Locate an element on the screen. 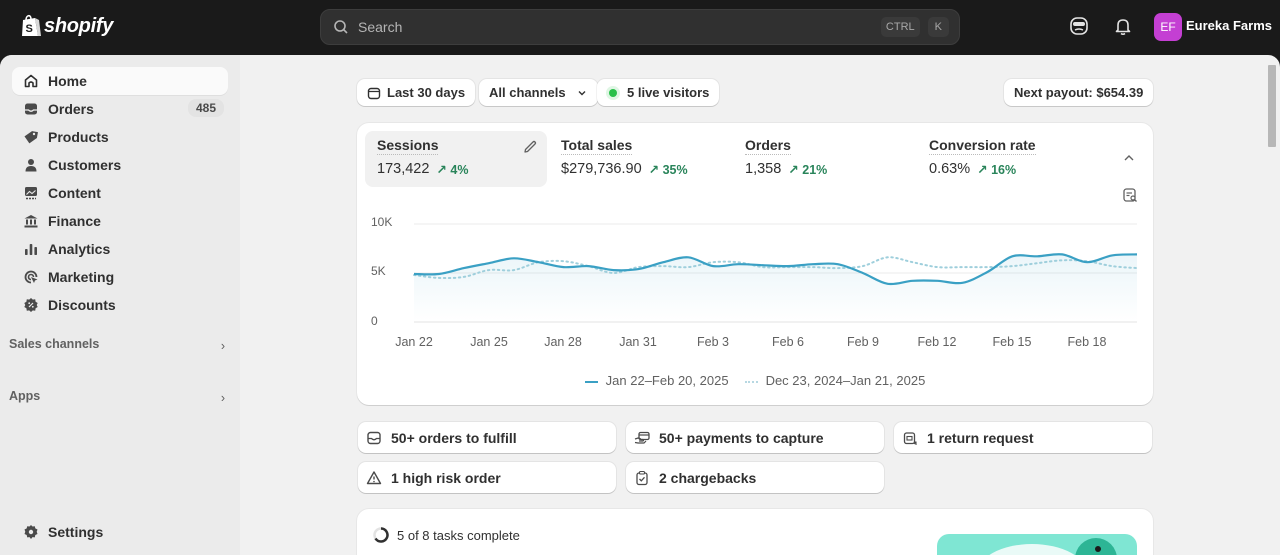 This screenshot has width=1280, height=555. clipboard-check-icon is located at coordinates (642, 478).